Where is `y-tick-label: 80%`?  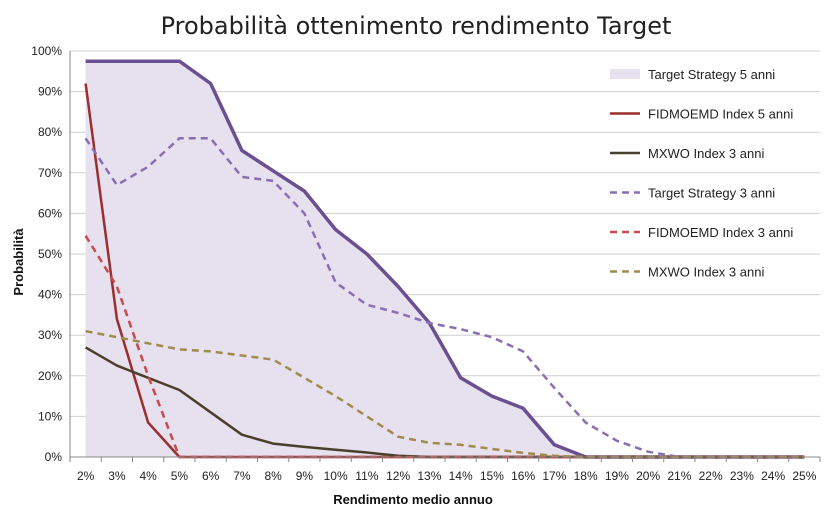
y-tick-label: 80% is located at coordinates (50, 132).